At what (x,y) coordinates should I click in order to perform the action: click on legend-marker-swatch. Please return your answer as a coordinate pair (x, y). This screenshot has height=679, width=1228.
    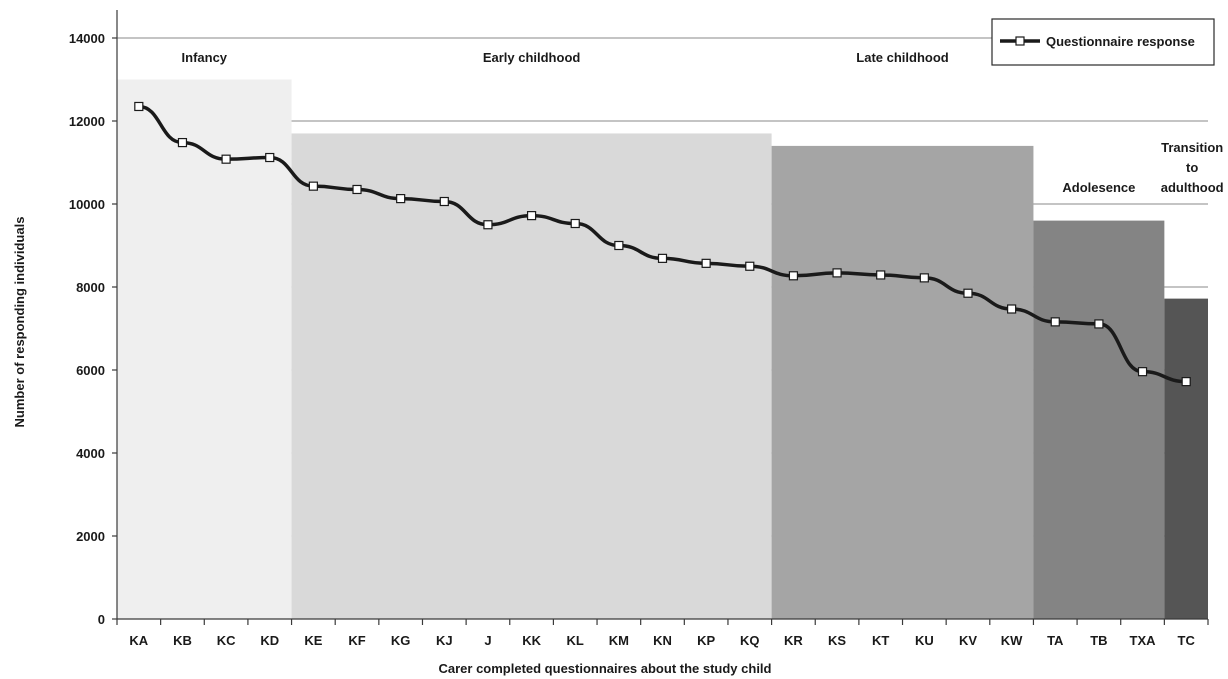
    Looking at the image, I should click on (1020, 41).